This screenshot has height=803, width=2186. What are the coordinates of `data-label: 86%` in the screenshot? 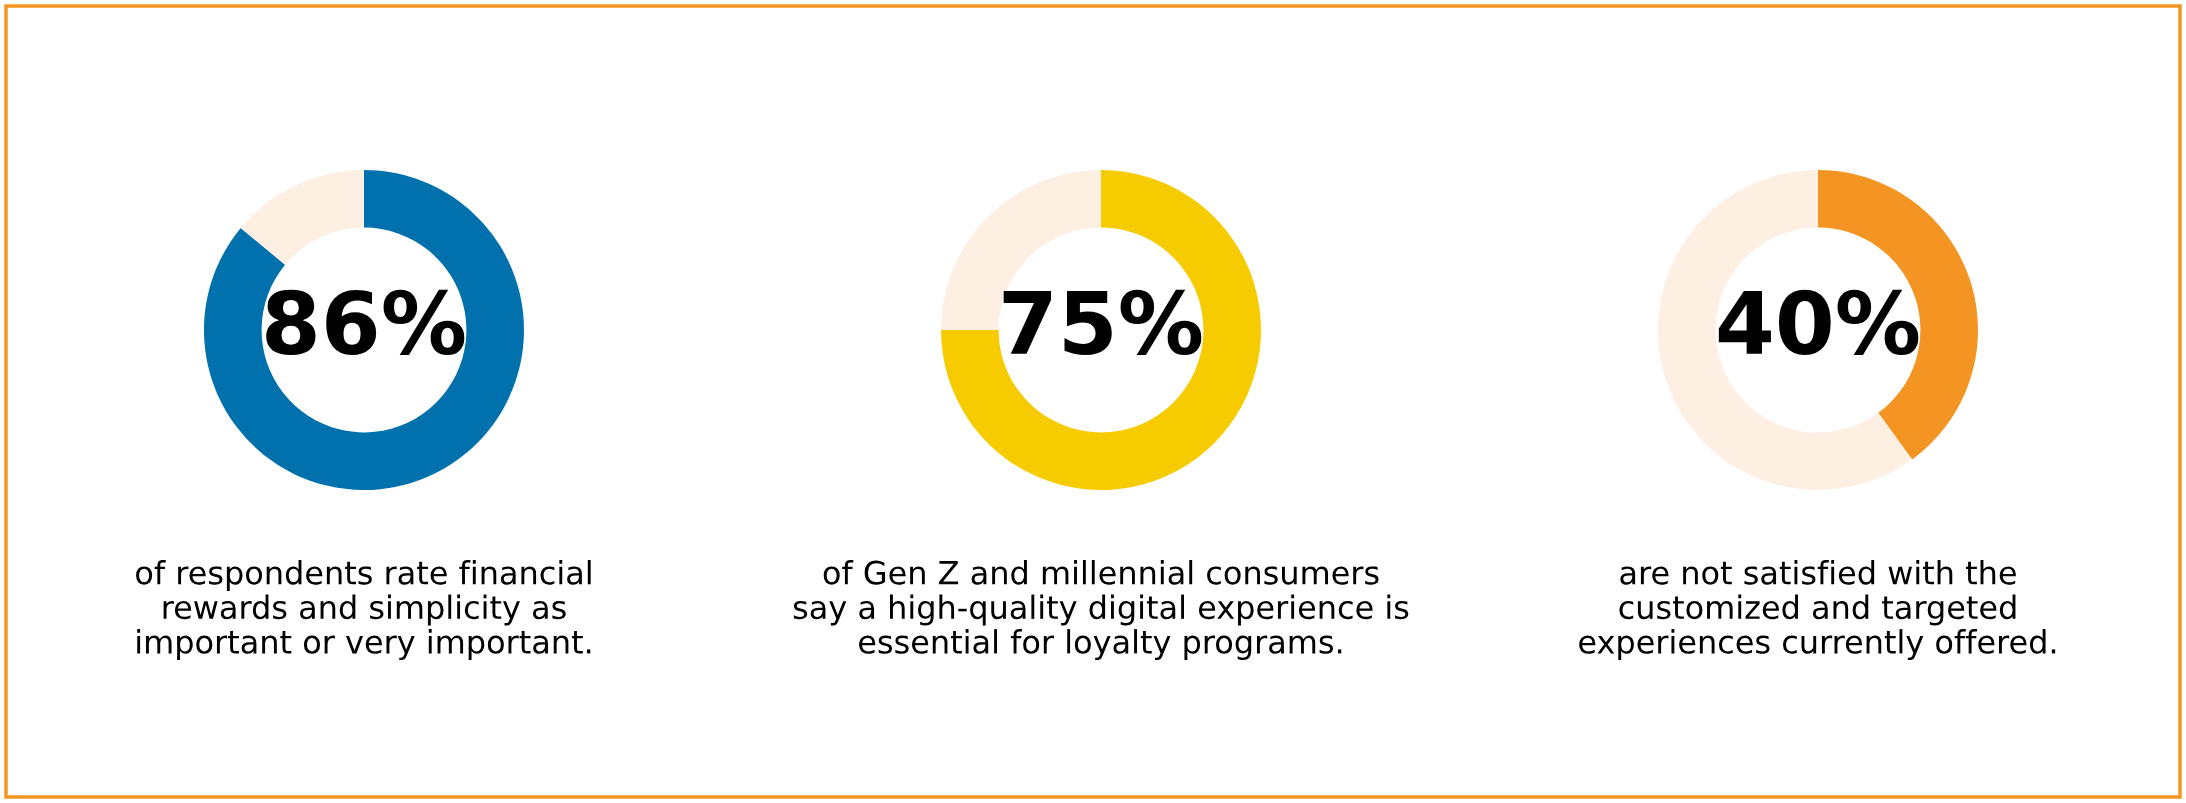 It's located at (365, 322).